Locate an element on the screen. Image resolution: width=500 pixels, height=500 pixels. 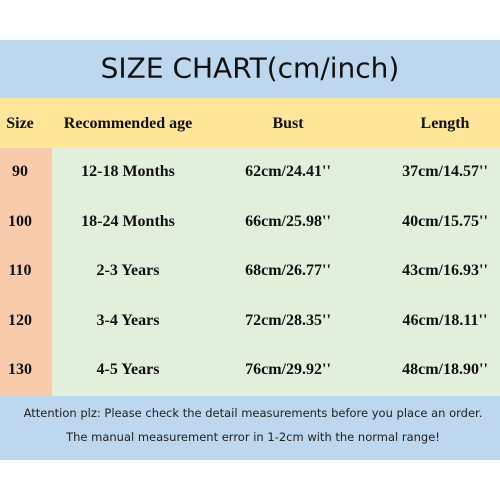
cell: 72cm/28.35'' is located at coordinates (288, 320).